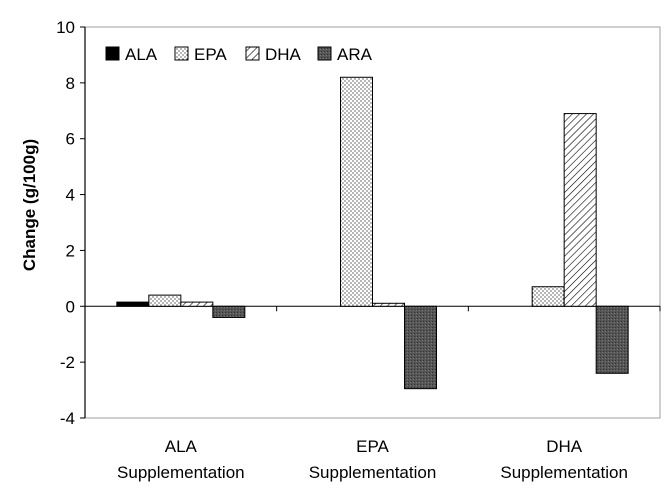  What do you see at coordinates (67, 418) in the screenshot?
I see `y-tick-label: -4` at bounding box center [67, 418].